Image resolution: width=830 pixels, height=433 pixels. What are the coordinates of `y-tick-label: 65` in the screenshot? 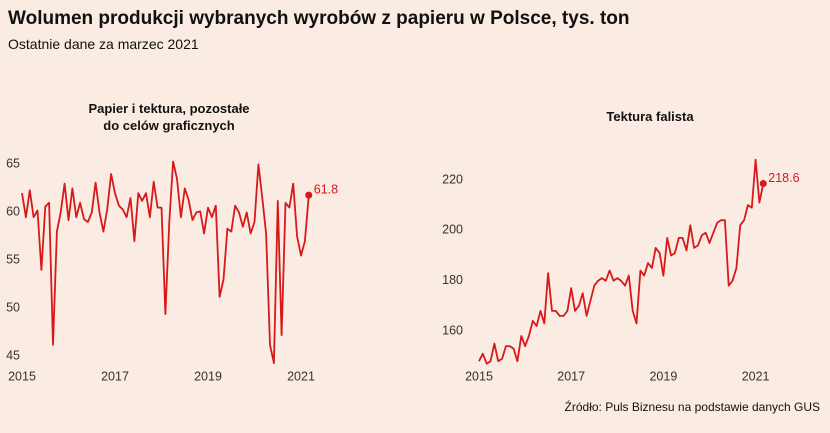 It's located at (13, 164).